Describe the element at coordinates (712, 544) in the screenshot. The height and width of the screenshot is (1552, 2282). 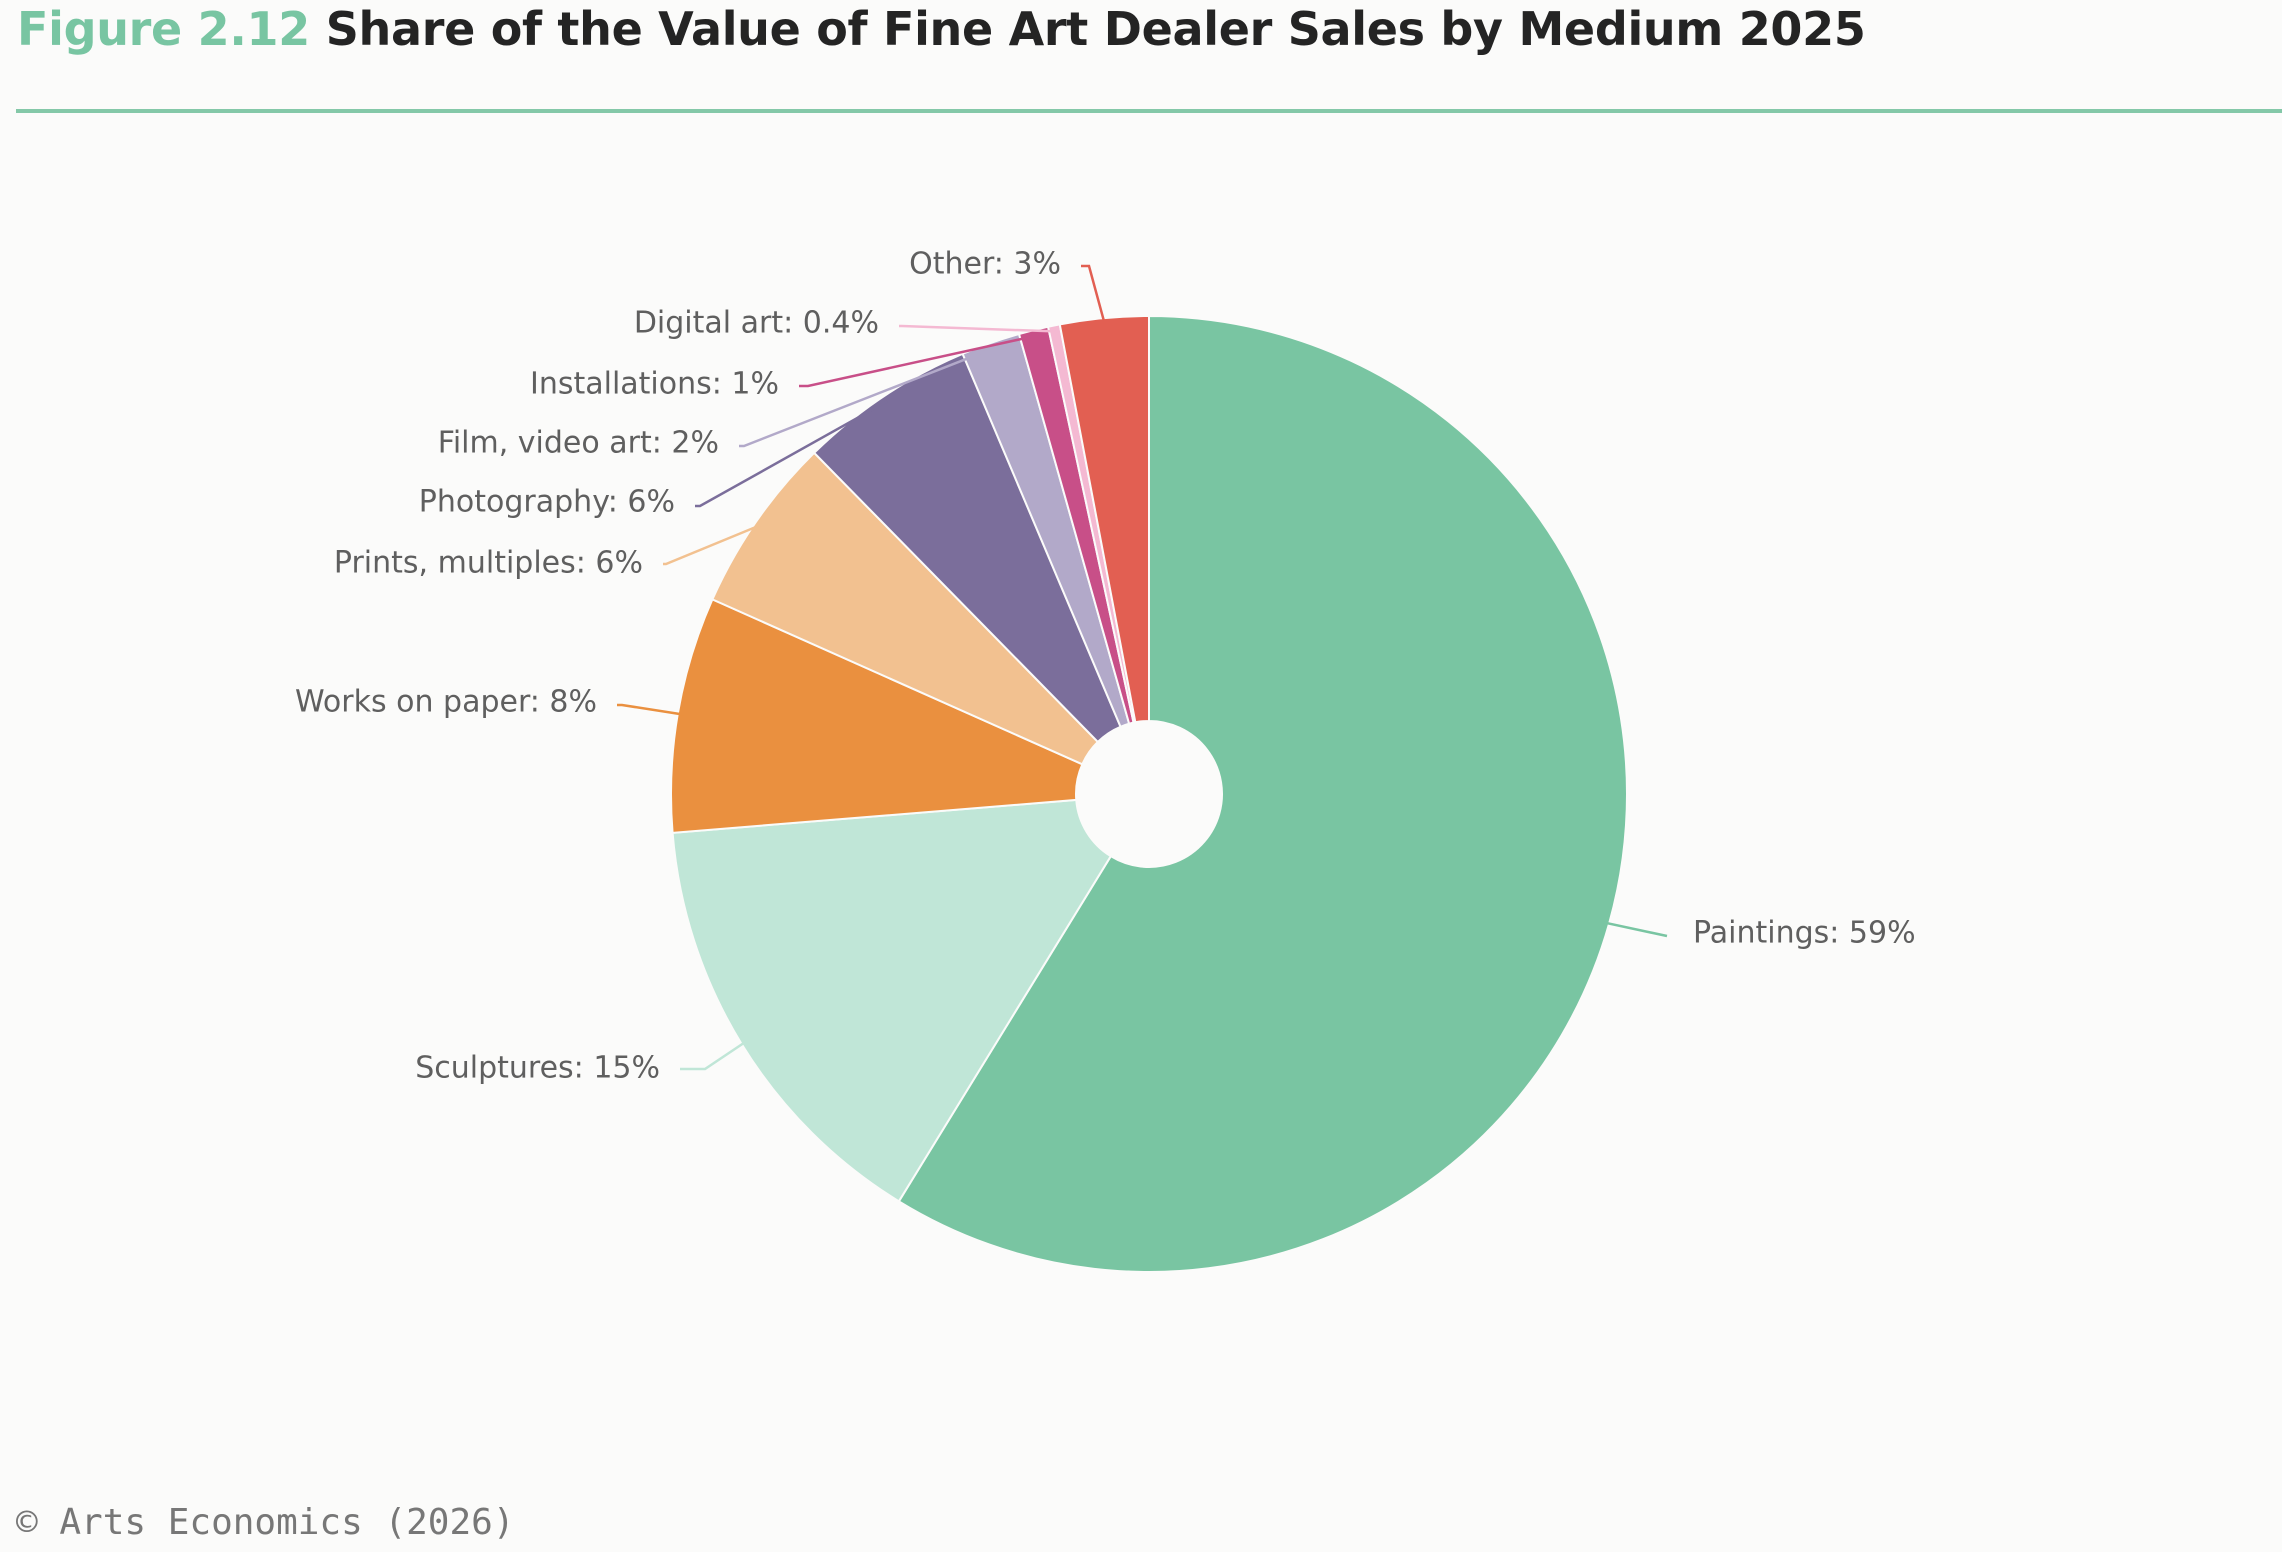
I see `leader-line-prints-multiples` at that location.